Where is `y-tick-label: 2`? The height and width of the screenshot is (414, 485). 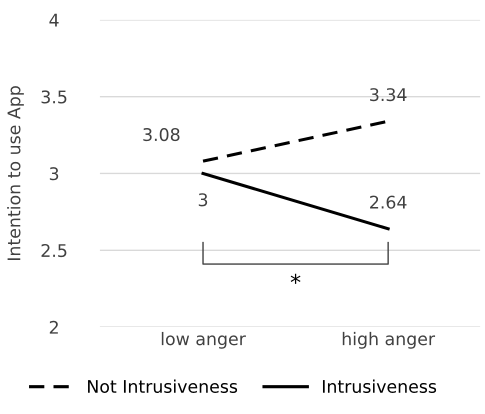 y-tick-label: 2 is located at coordinates (54, 327).